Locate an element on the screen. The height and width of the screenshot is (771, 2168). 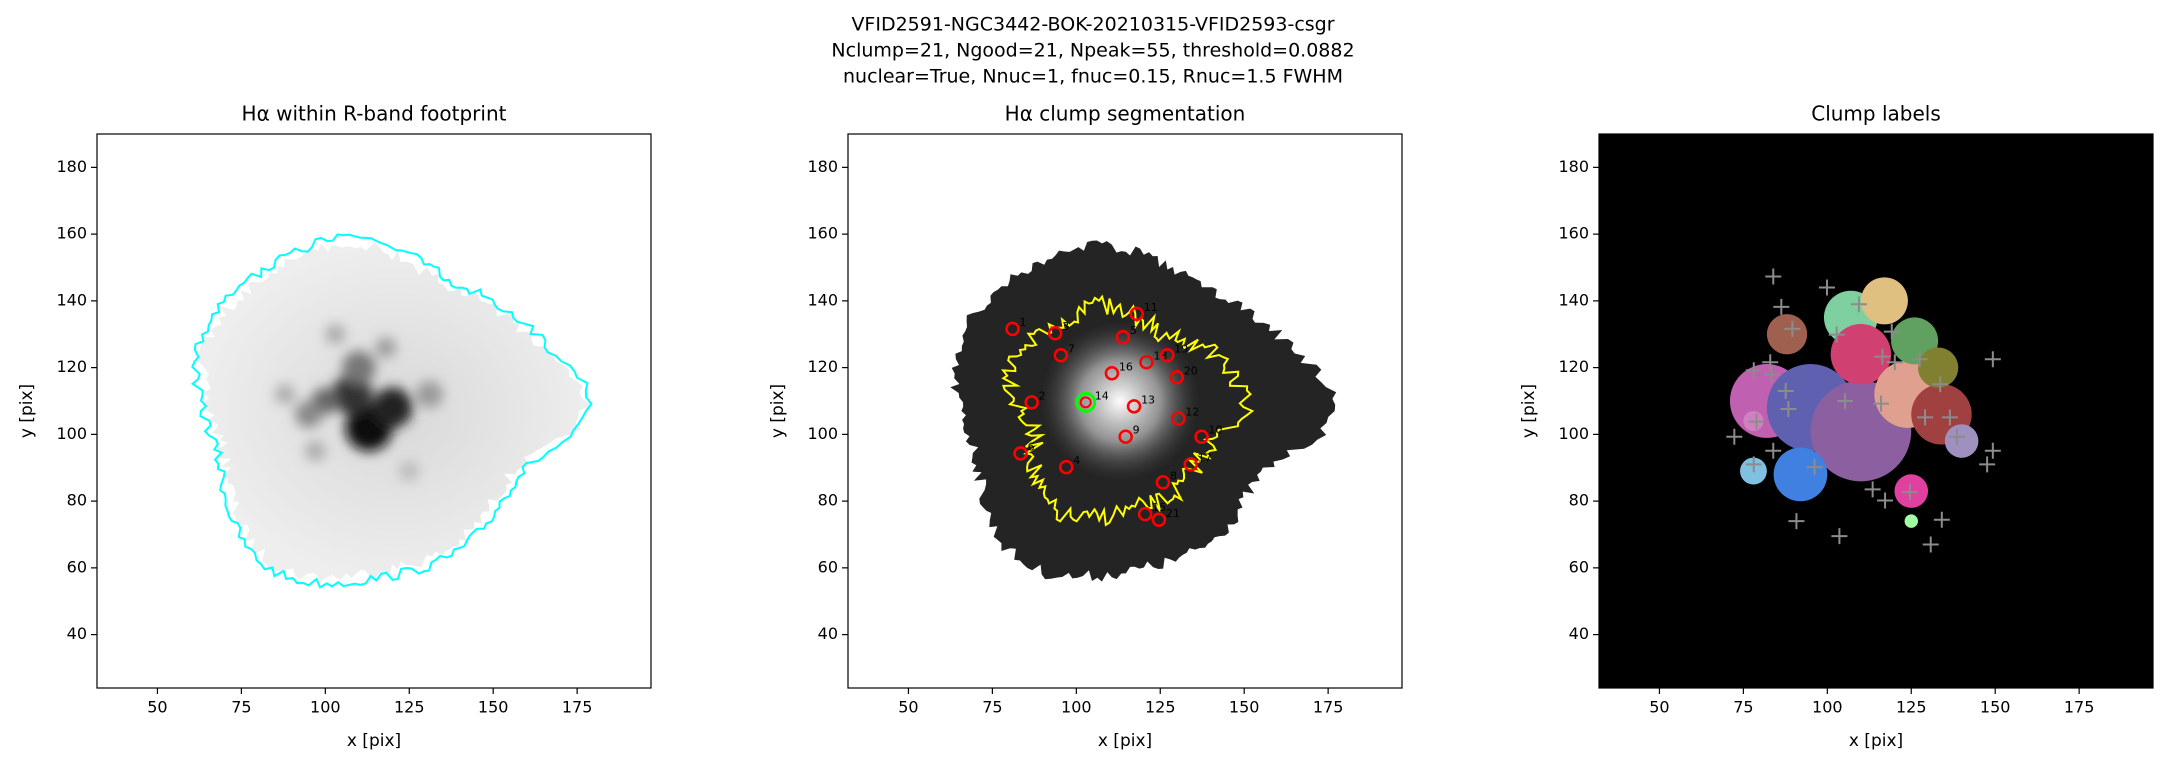
x-tick-label: 150 is located at coordinates (493, 707).